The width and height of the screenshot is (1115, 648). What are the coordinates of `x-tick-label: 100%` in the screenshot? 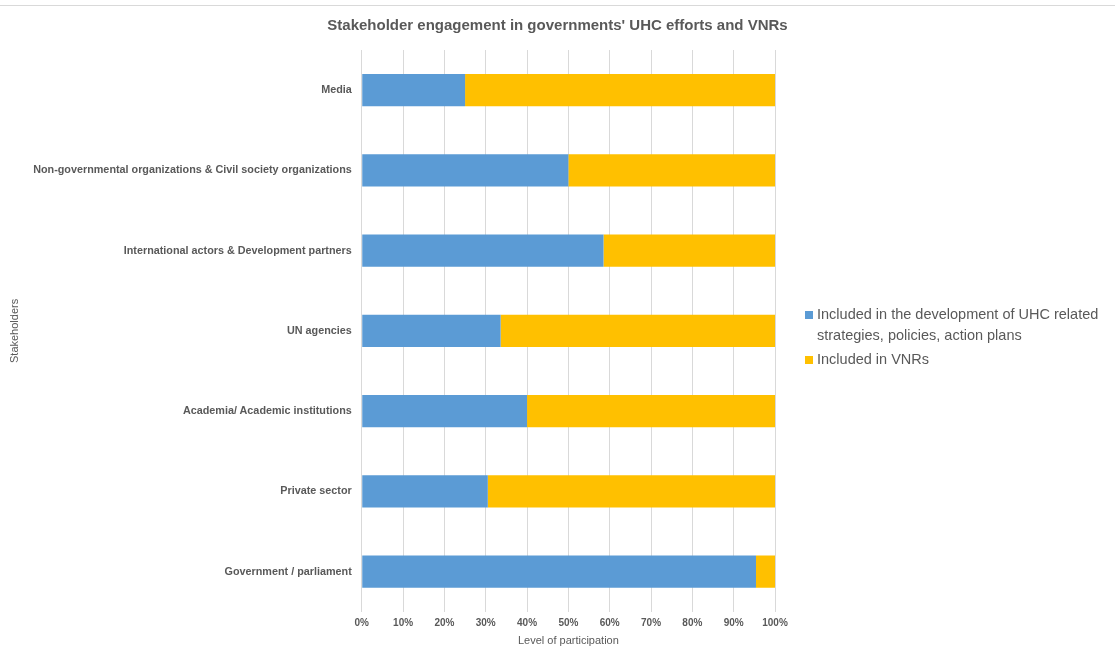 It's located at (775, 622).